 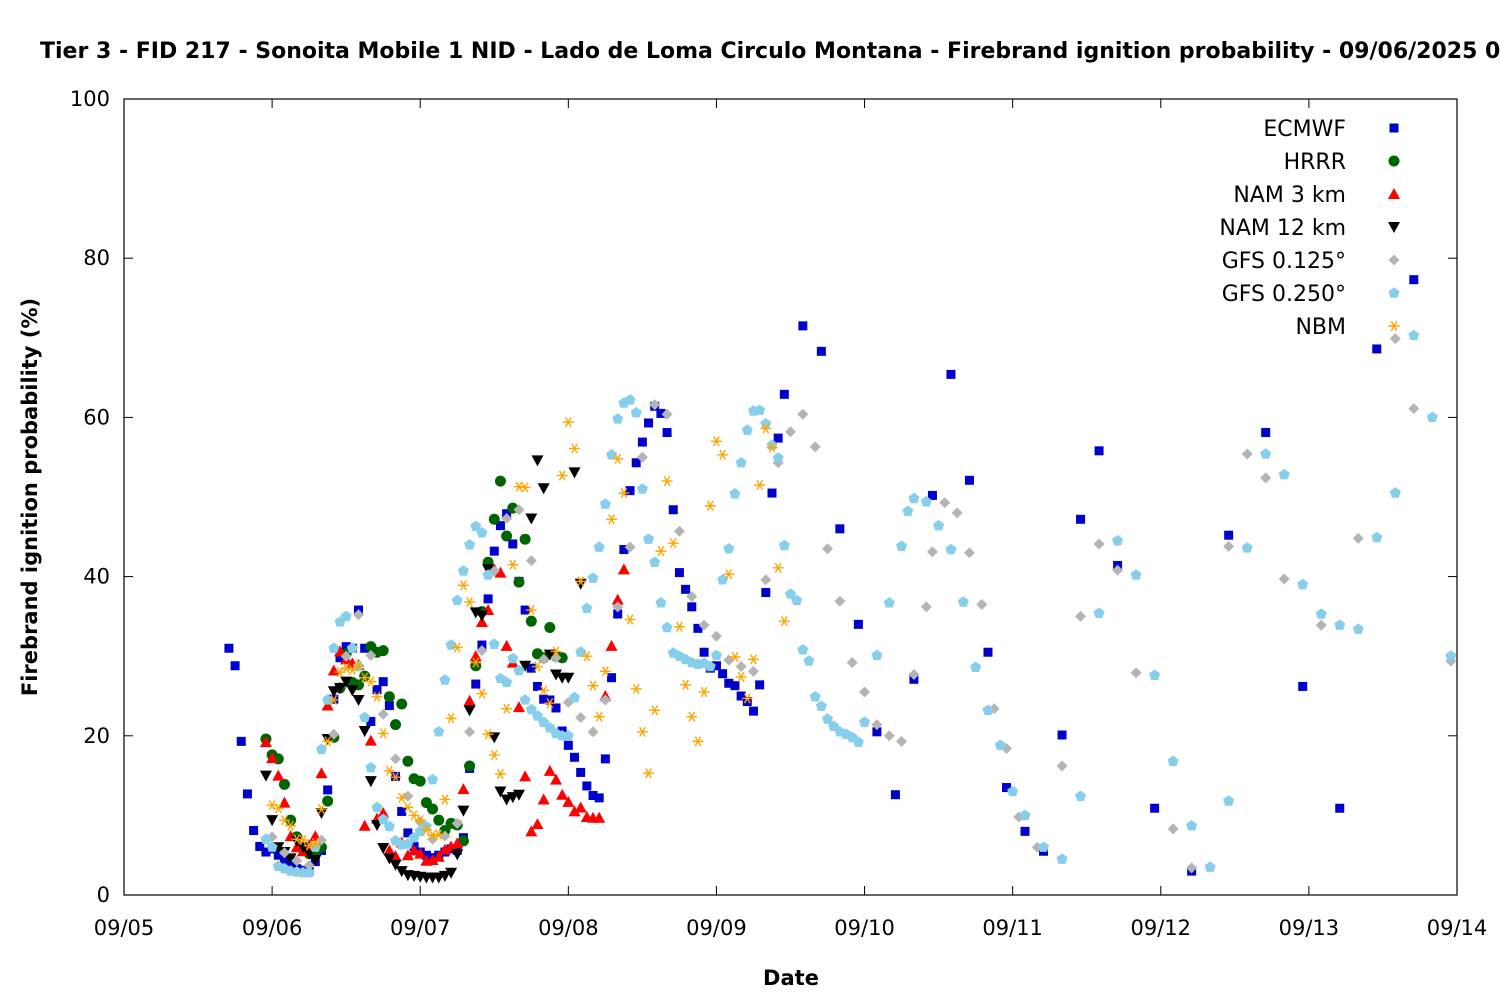 What do you see at coordinates (96, 736) in the screenshot?
I see `y-tick-label: 20` at bounding box center [96, 736].